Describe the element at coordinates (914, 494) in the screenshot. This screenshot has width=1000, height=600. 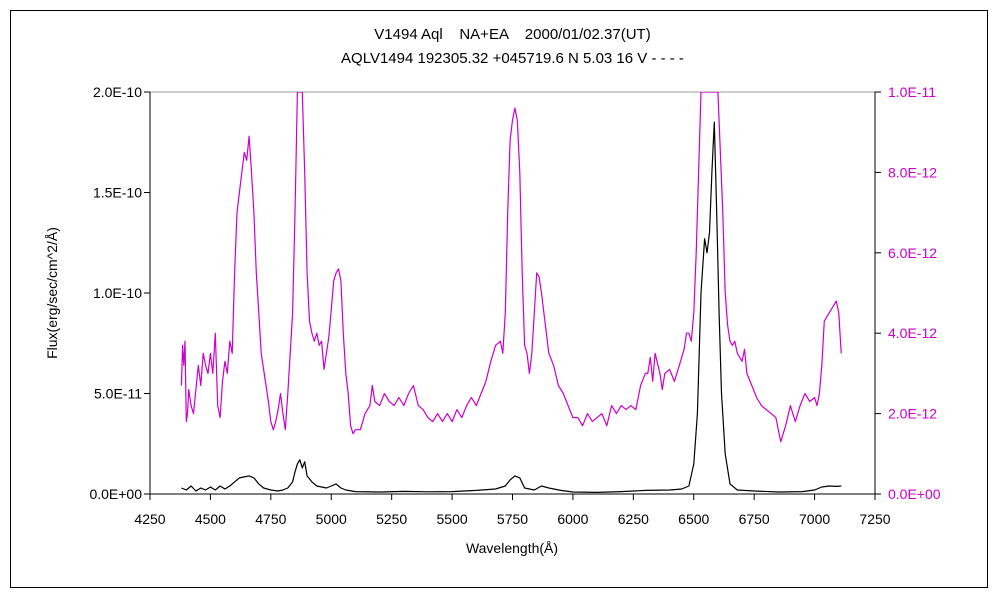
I see `y2-tick-label: 0.0E+00` at that location.